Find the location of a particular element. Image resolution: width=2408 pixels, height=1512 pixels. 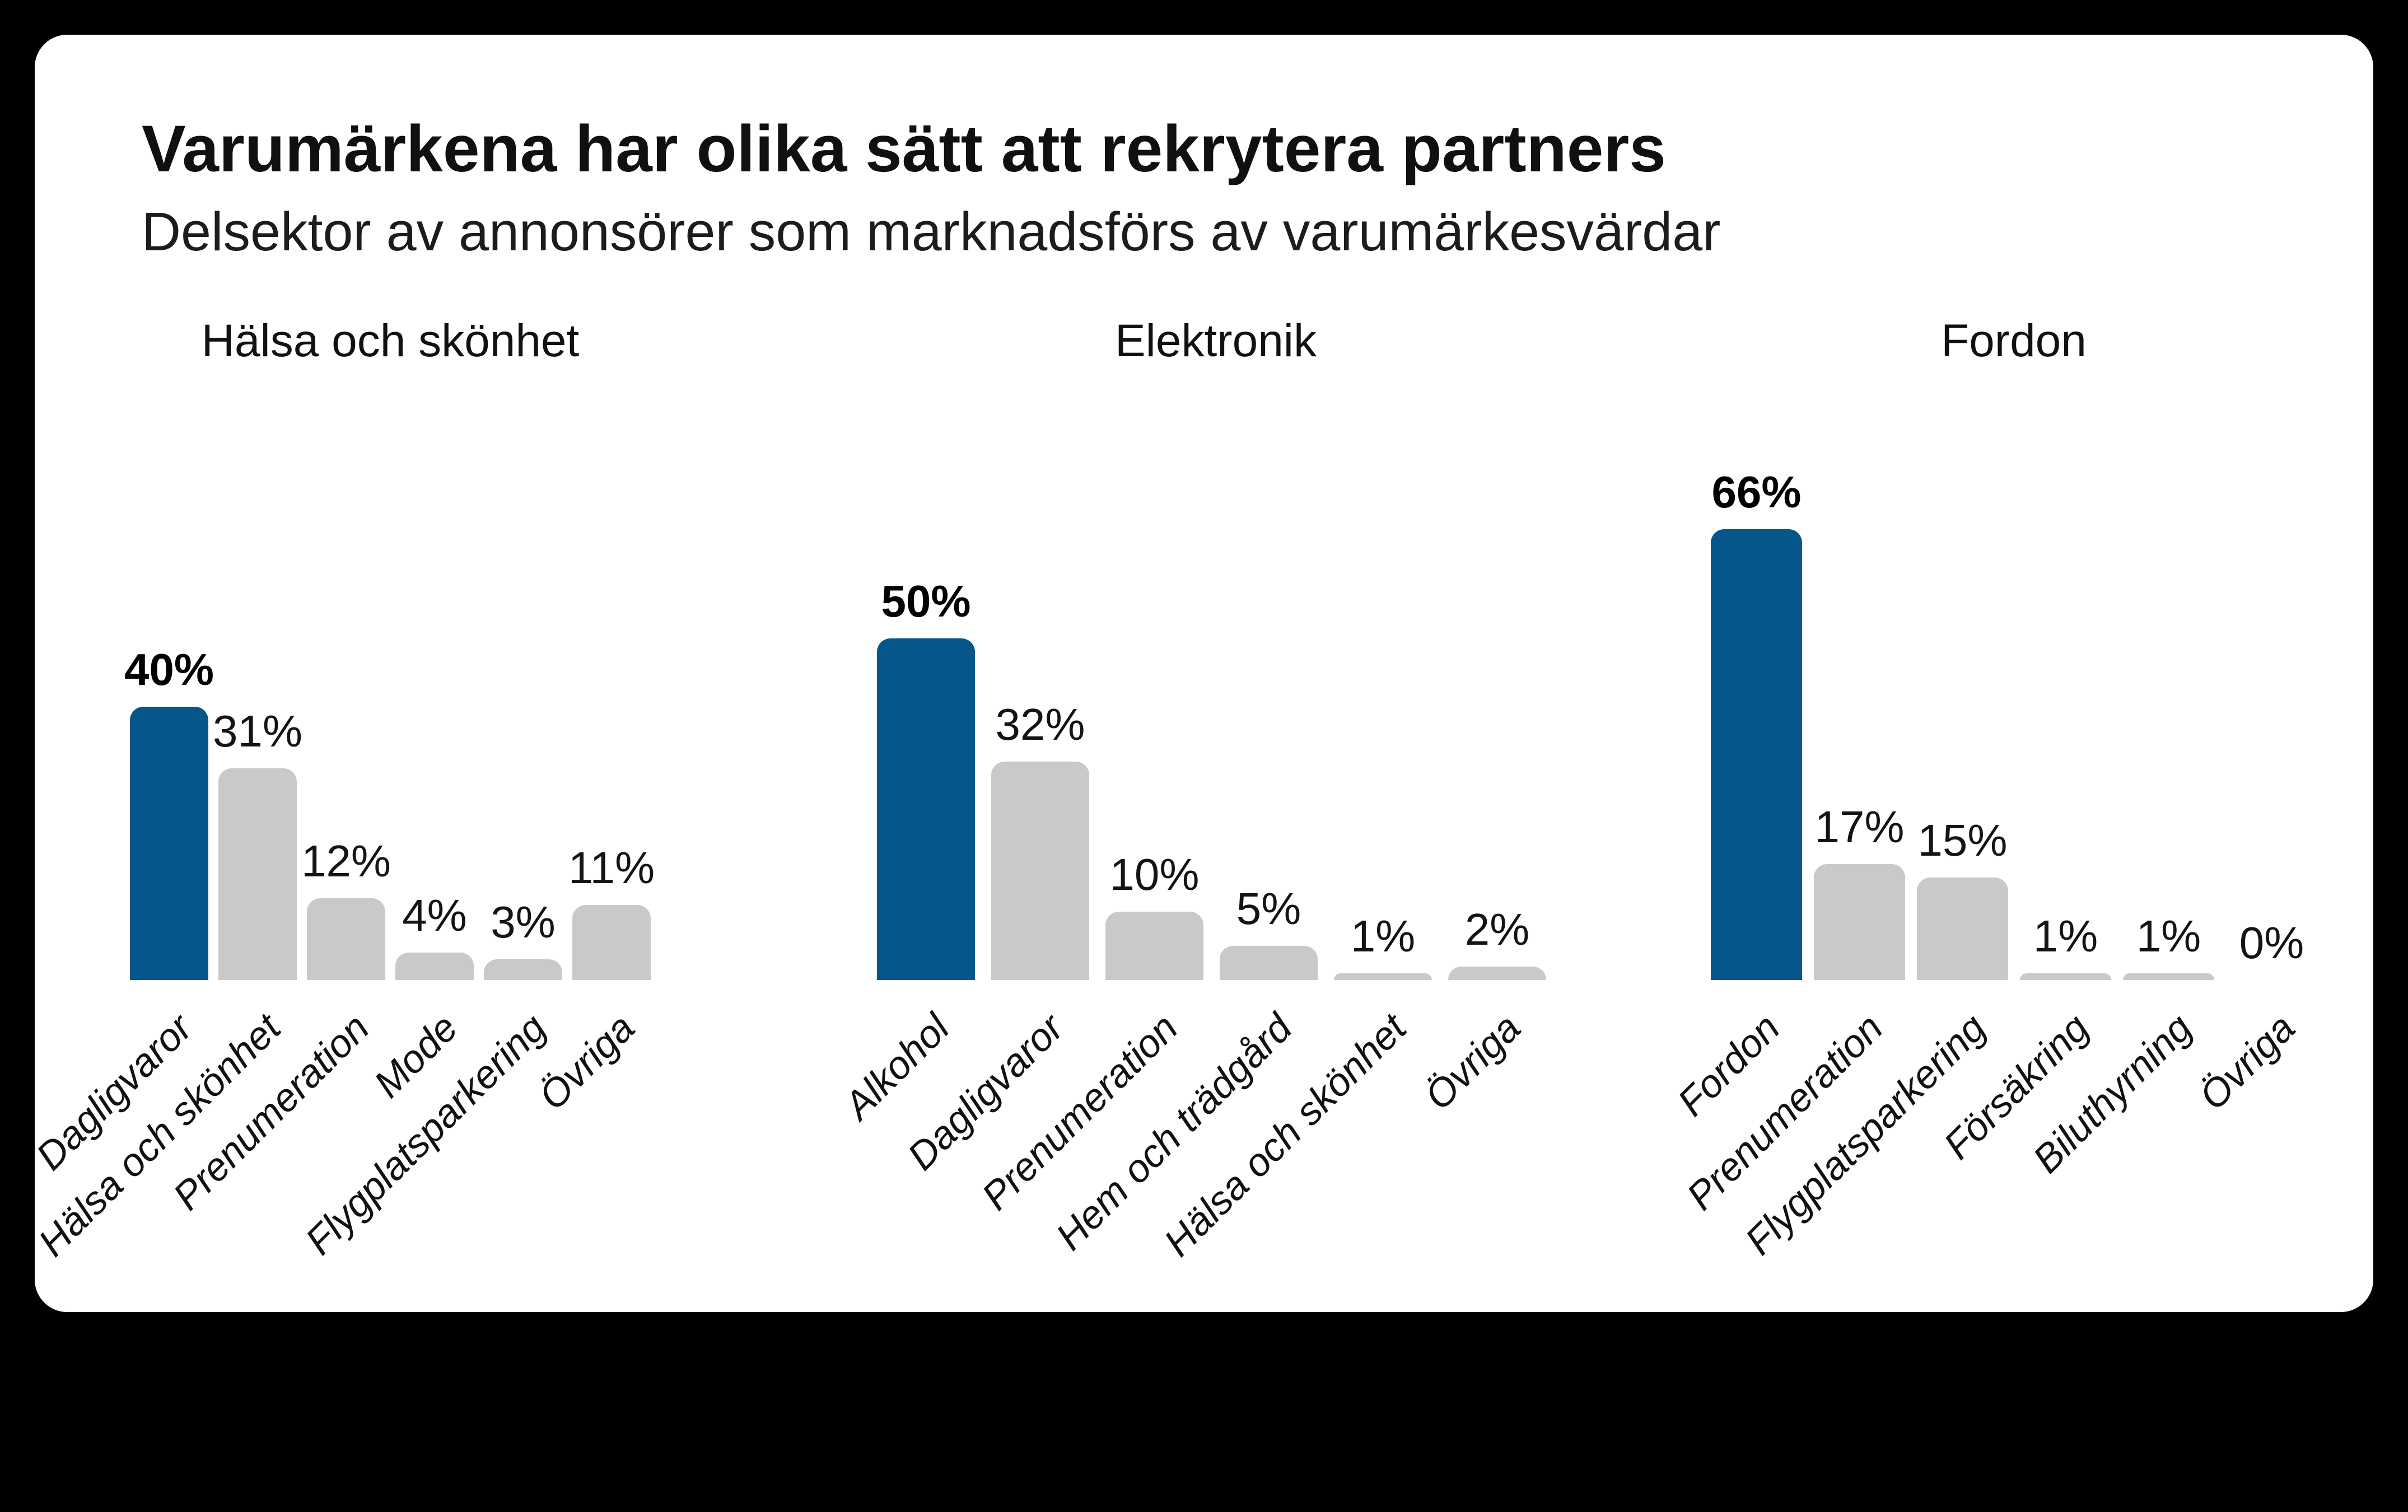

bar-mode is located at coordinates (435, 967).